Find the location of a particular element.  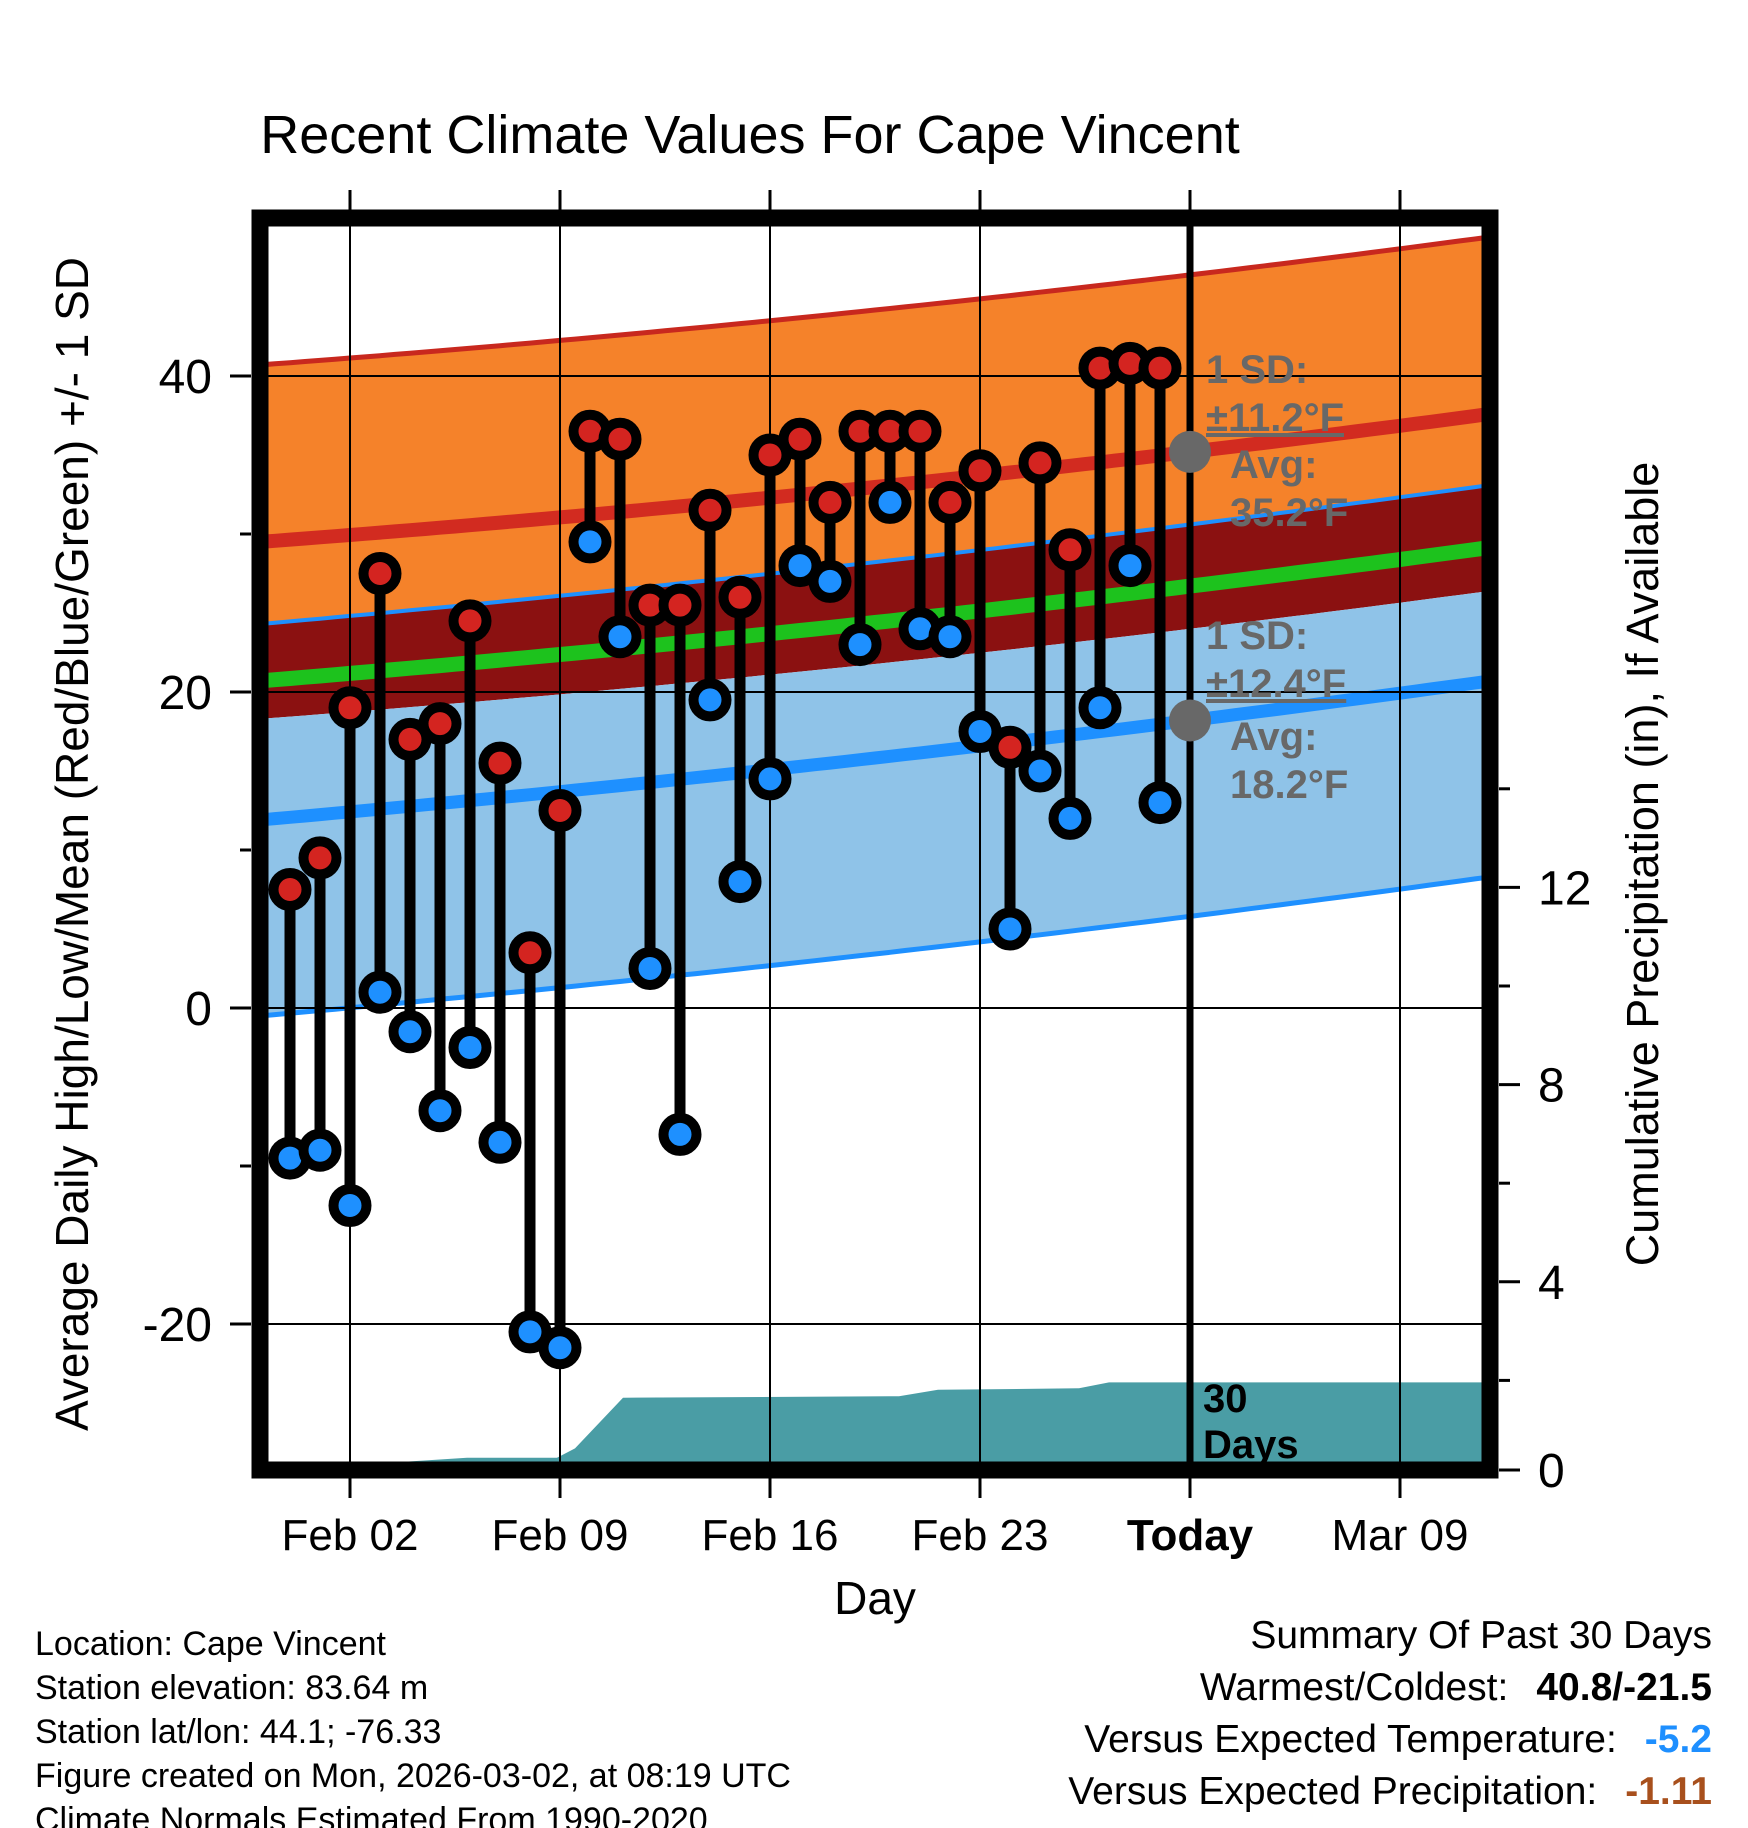

precip-area is located at coordinates (875, 1422).